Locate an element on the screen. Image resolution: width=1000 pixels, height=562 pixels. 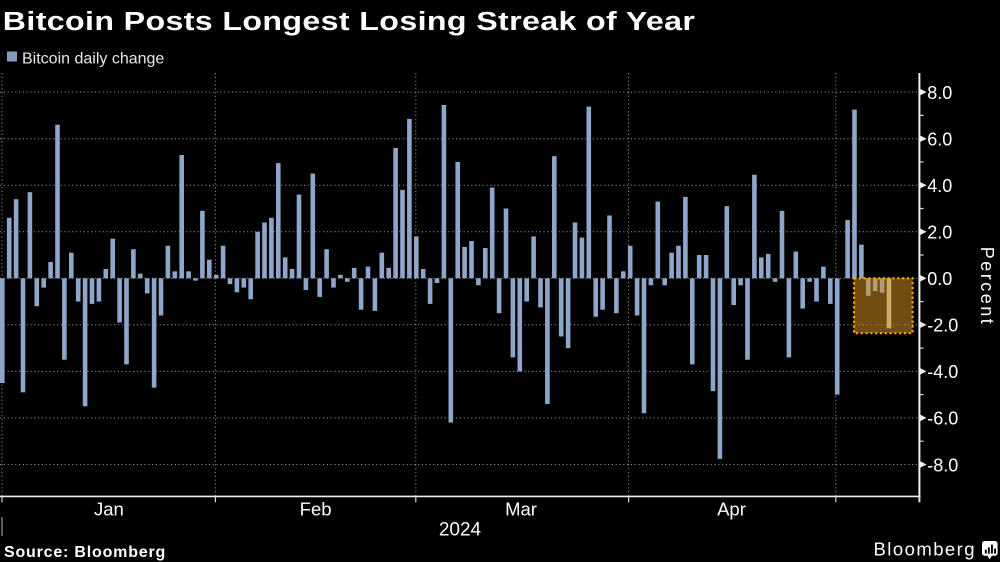
svg-text: Apr is located at coordinates (731, 508).